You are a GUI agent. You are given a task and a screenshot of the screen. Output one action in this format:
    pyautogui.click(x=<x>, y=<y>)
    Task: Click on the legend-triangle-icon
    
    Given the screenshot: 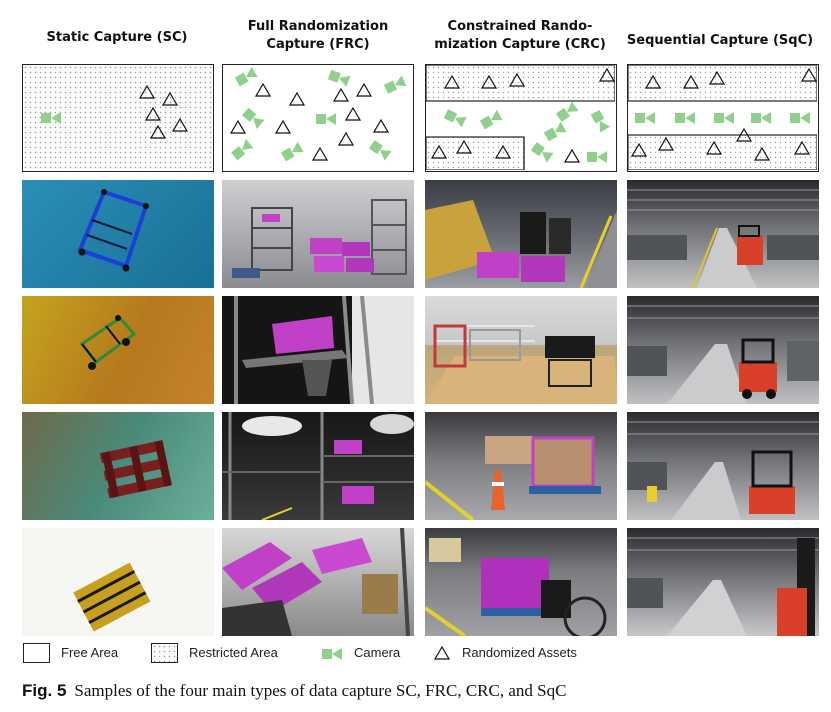 What is the action you would take?
    pyautogui.click(x=442, y=653)
    